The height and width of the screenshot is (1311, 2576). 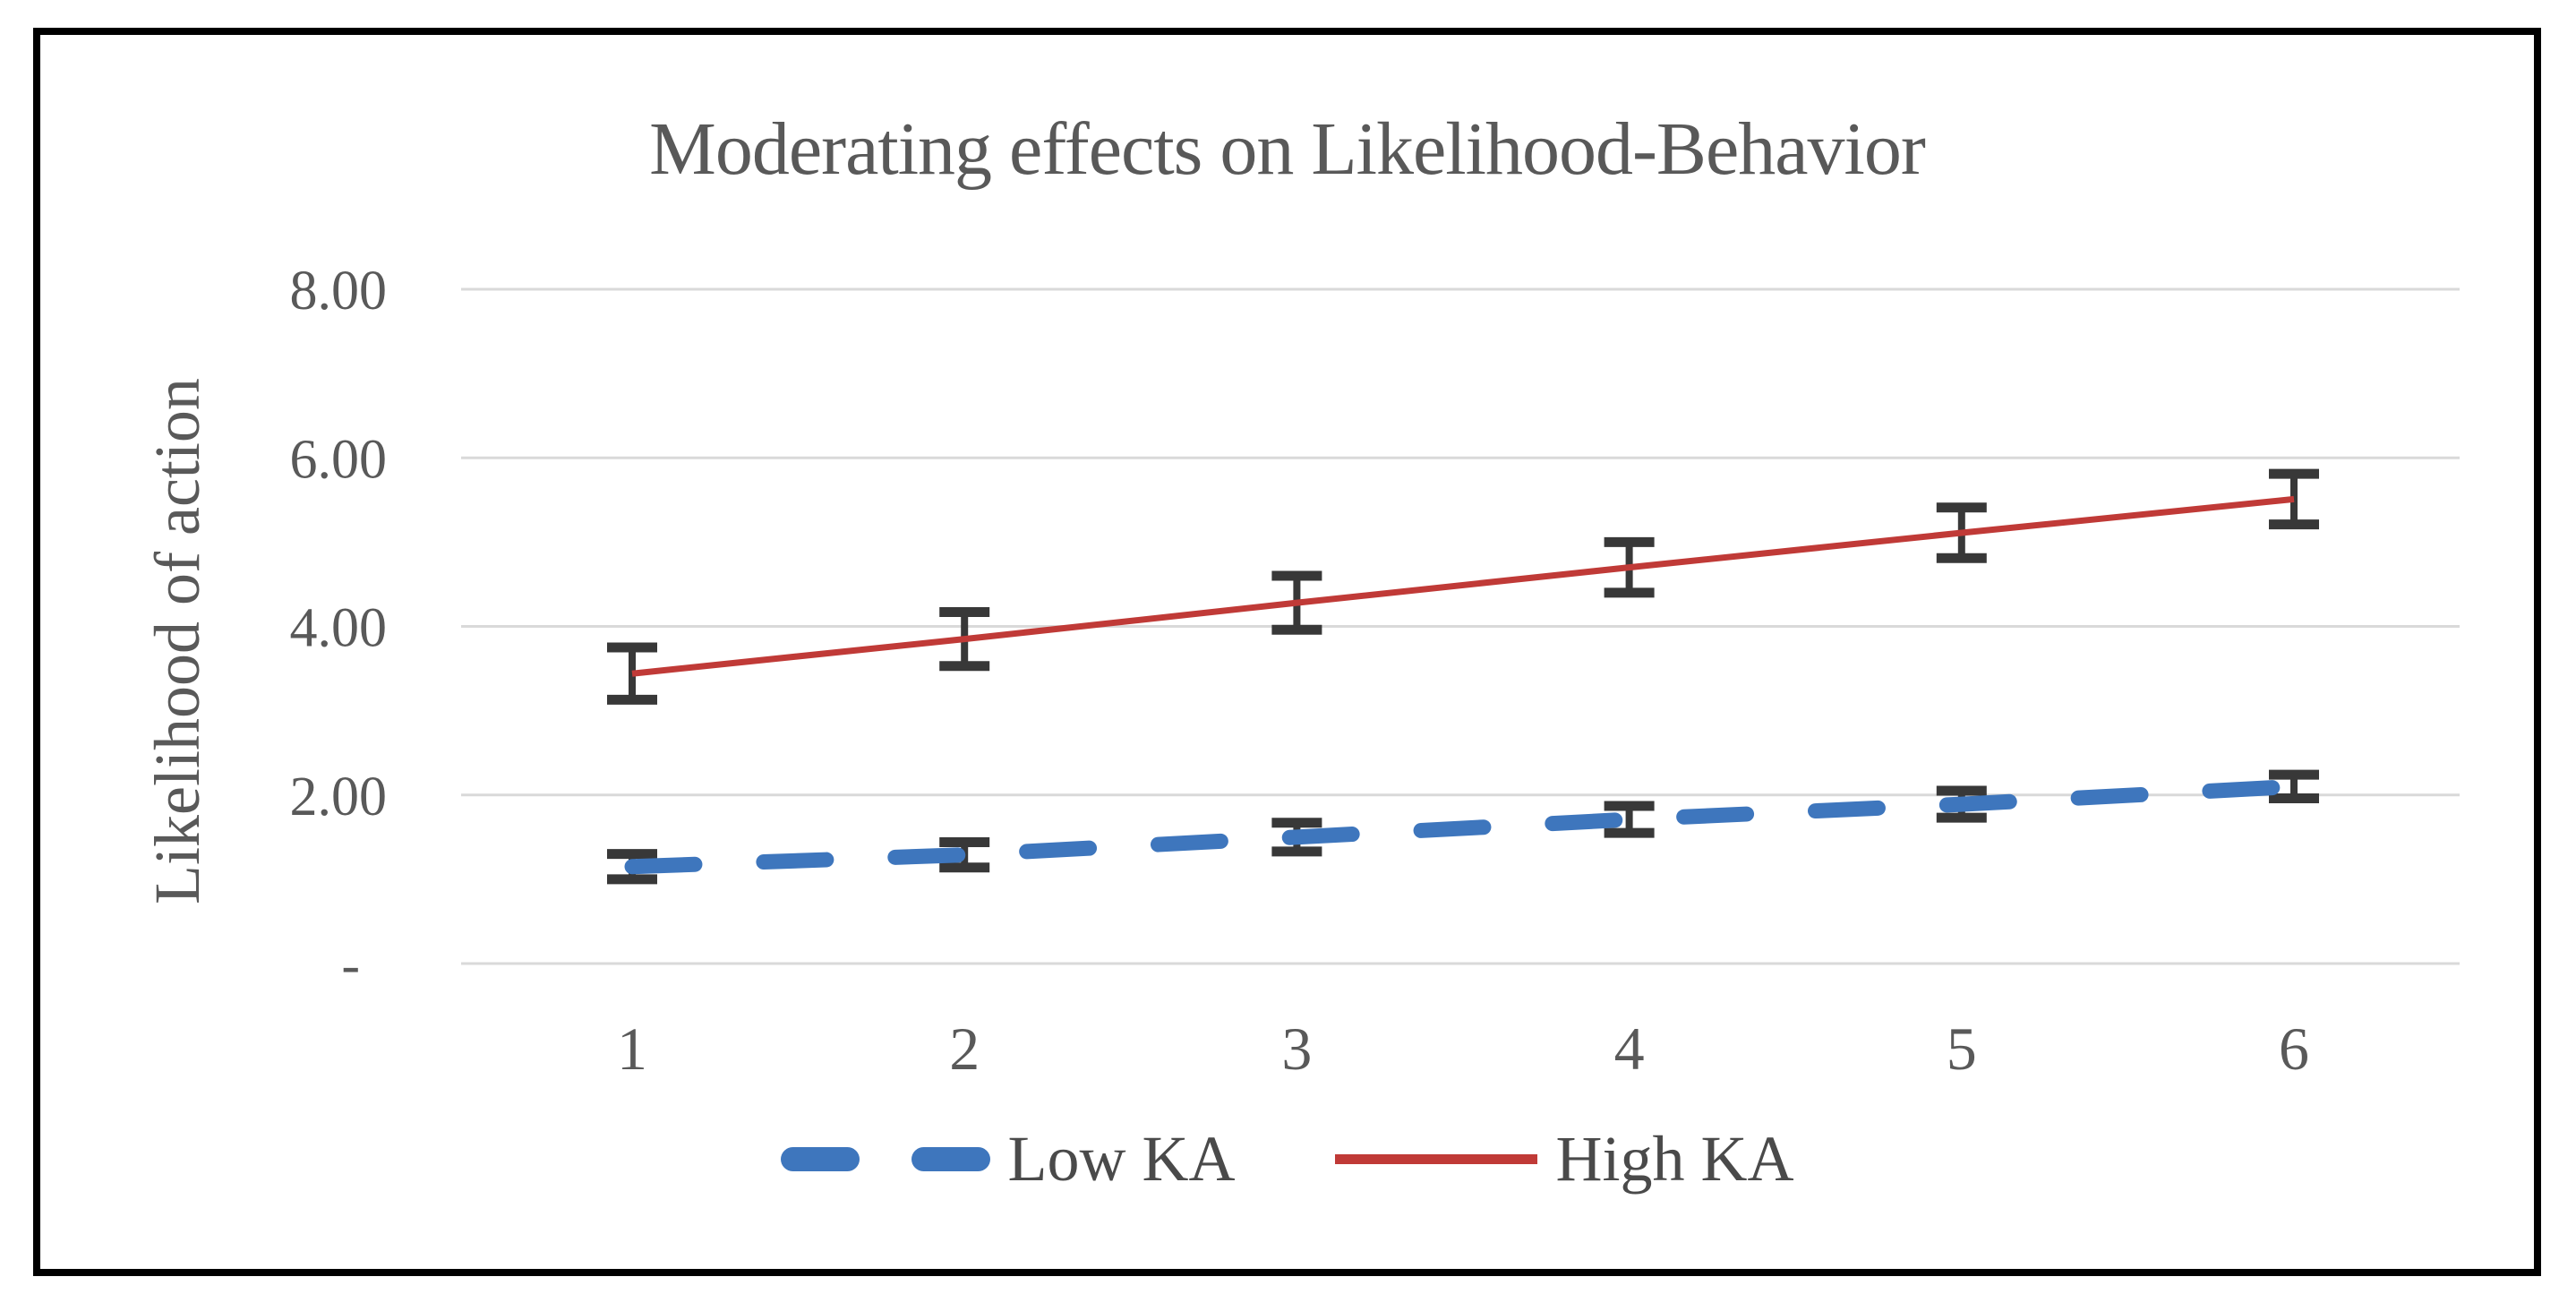 I want to click on legend-item-low-ka: Low KA, so click(x=1008, y=1159).